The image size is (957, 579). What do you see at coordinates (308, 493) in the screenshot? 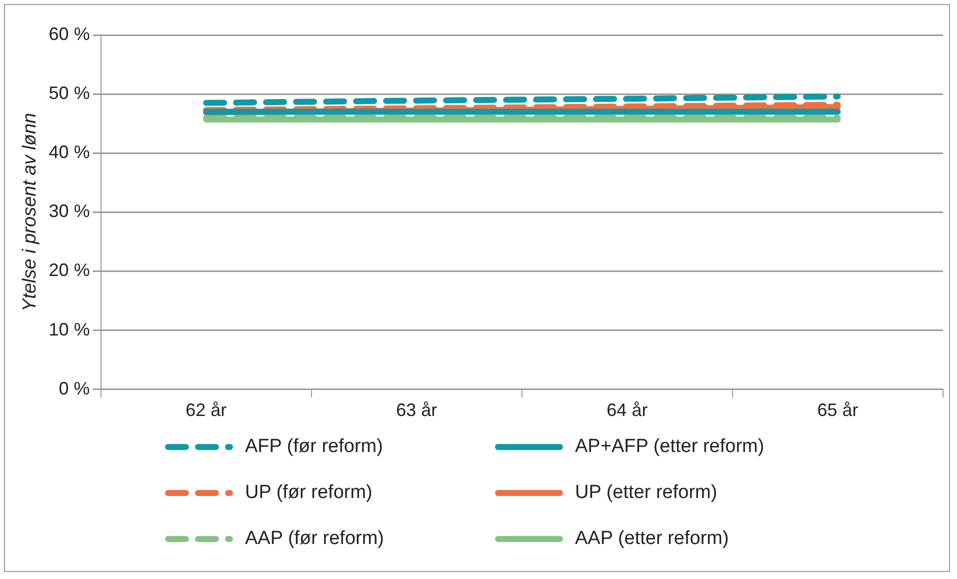
I see `legend-label: UP (før reform)` at bounding box center [308, 493].